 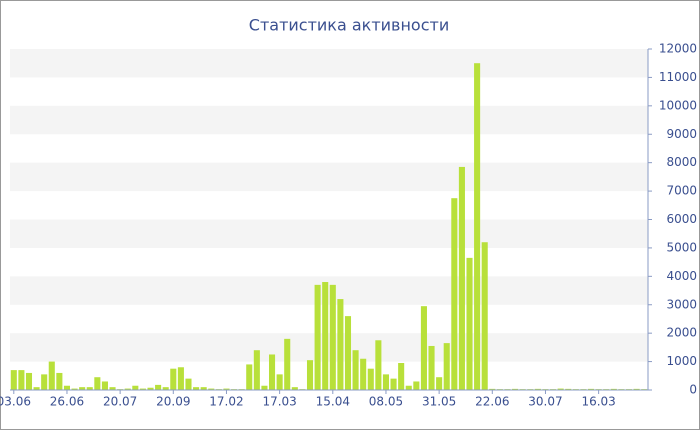 What do you see at coordinates (681, 162) in the screenshot?
I see `y-tick-label: 8000` at bounding box center [681, 162].